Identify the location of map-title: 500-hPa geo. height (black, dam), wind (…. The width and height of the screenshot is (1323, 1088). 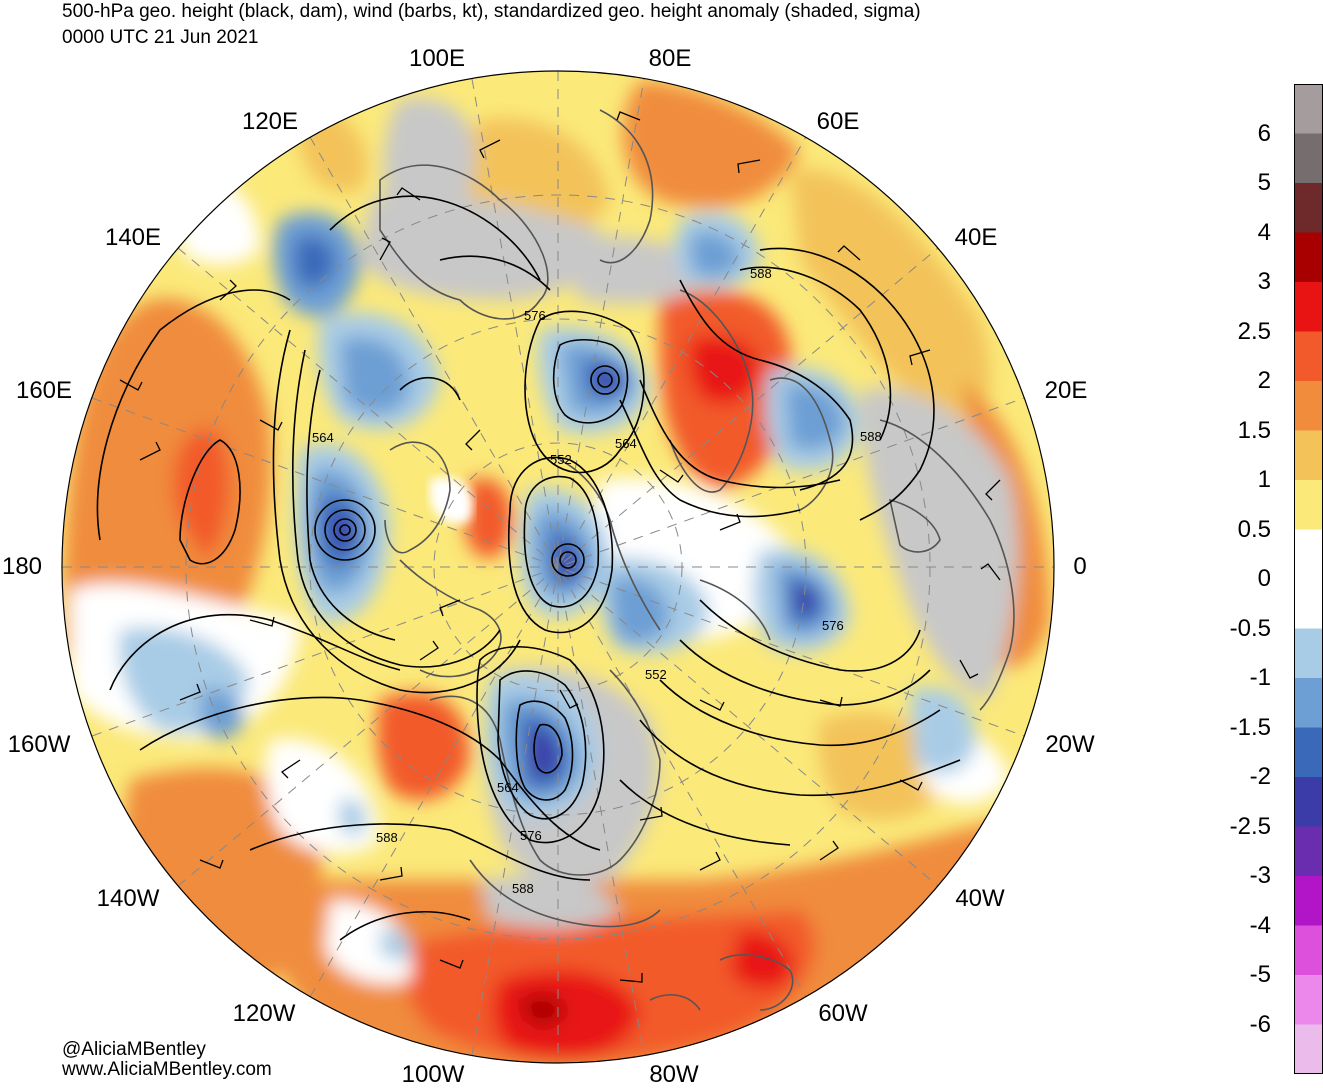
(491, 11).